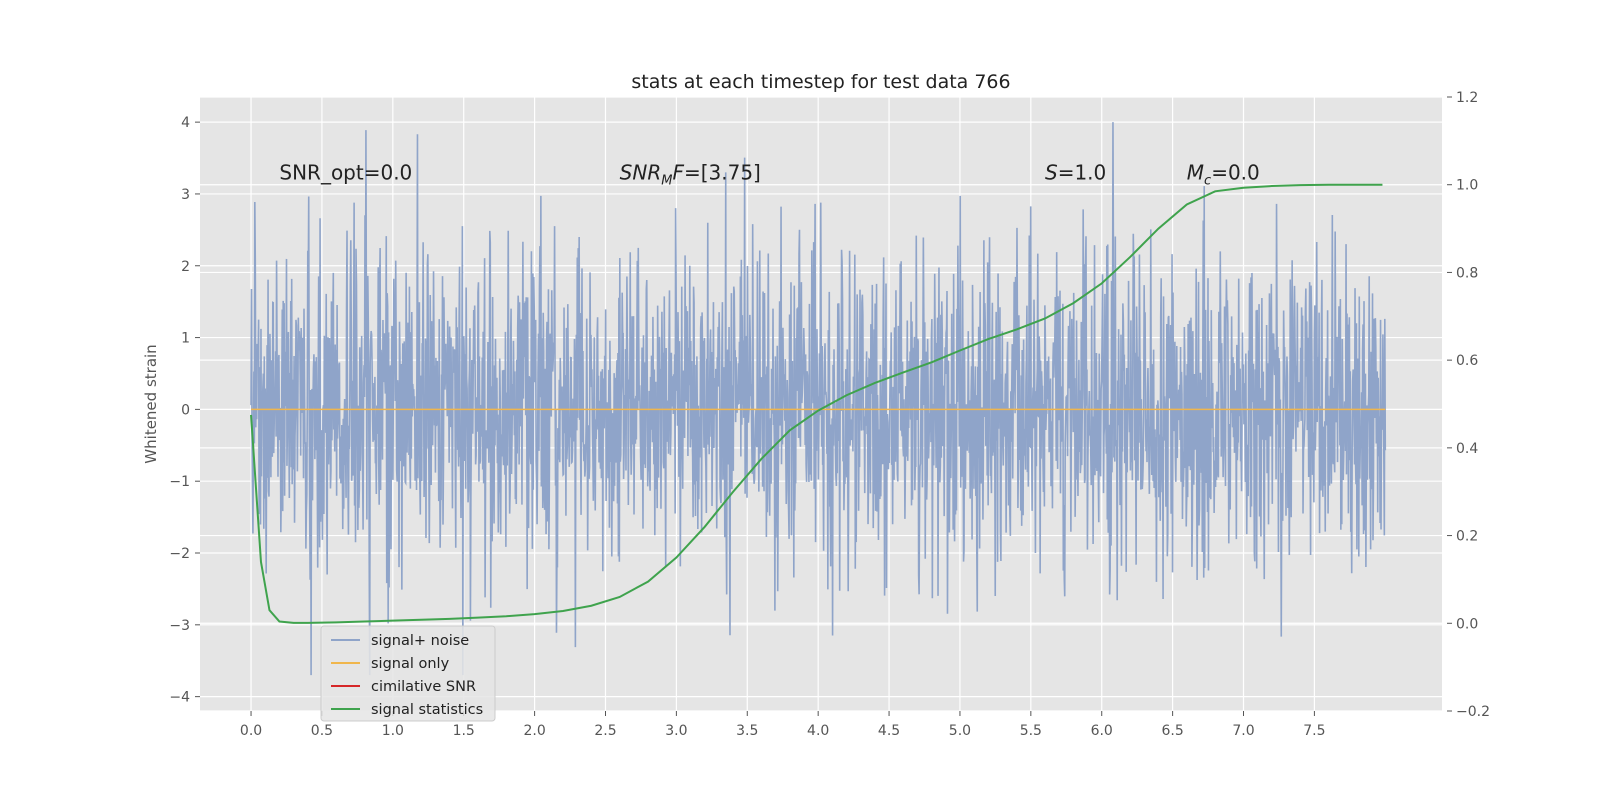 The image size is (1600, 800). Describe the element at coordinates (1473, 712) in the screenshot. I see `y2-tick-label: −0.2` at that location.